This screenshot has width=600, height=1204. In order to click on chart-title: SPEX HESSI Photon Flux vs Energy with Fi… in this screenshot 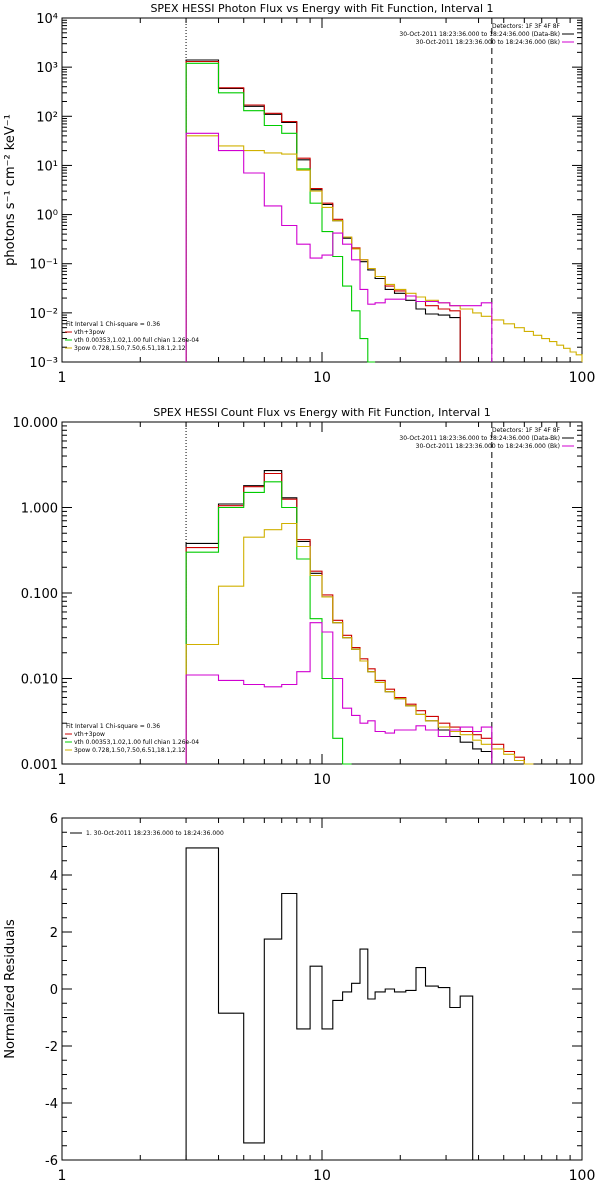, I will do `click(321, 8)`.